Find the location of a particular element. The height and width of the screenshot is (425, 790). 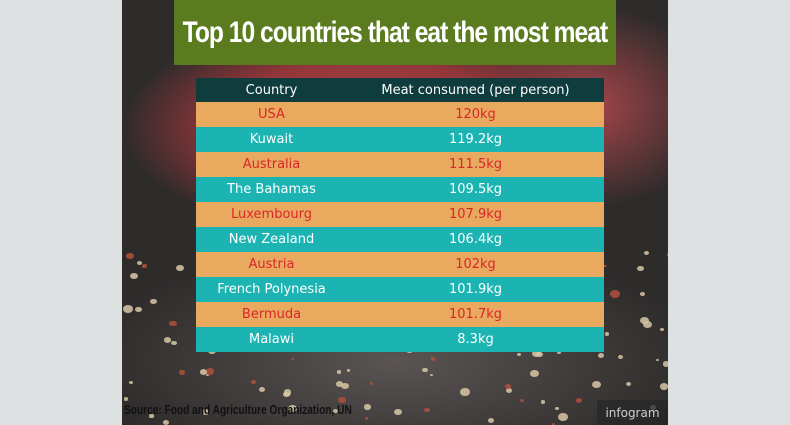

table-row: The Bahamas 109.5kg is located at coordinates (400, 189).